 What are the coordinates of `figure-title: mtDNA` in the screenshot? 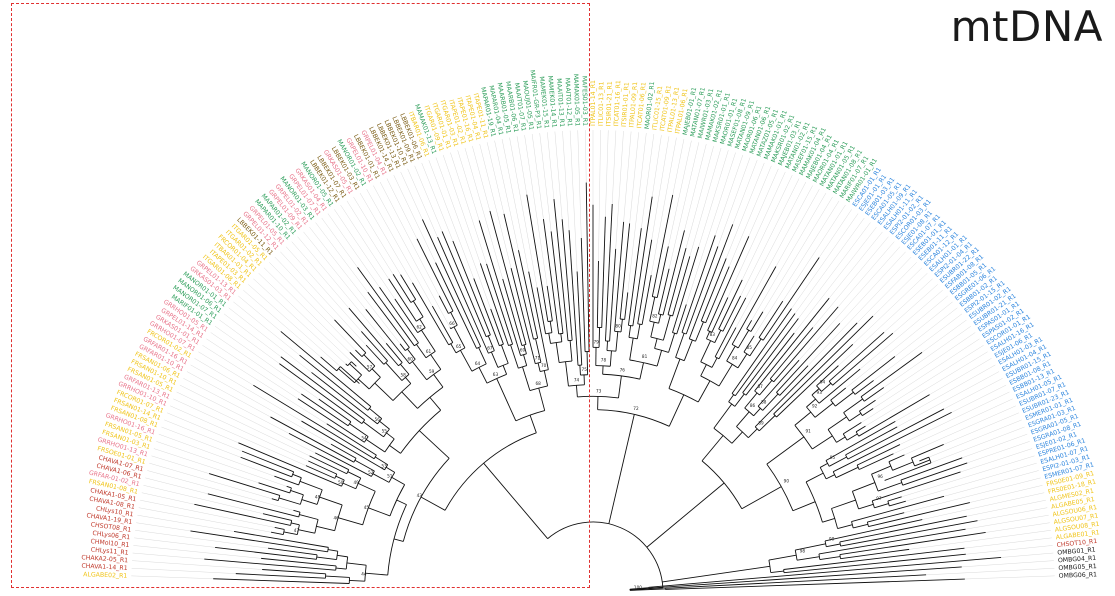 It's located at (1027, 26).